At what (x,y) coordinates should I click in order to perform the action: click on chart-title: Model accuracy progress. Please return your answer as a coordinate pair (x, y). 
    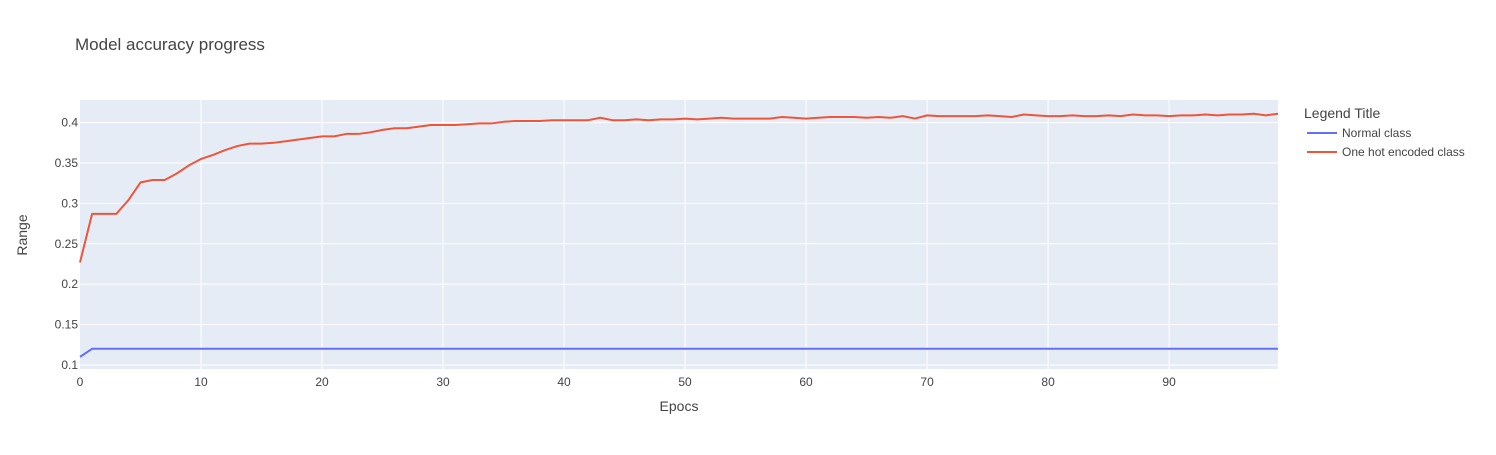
    Looking at the image, I should click on (170, 44).